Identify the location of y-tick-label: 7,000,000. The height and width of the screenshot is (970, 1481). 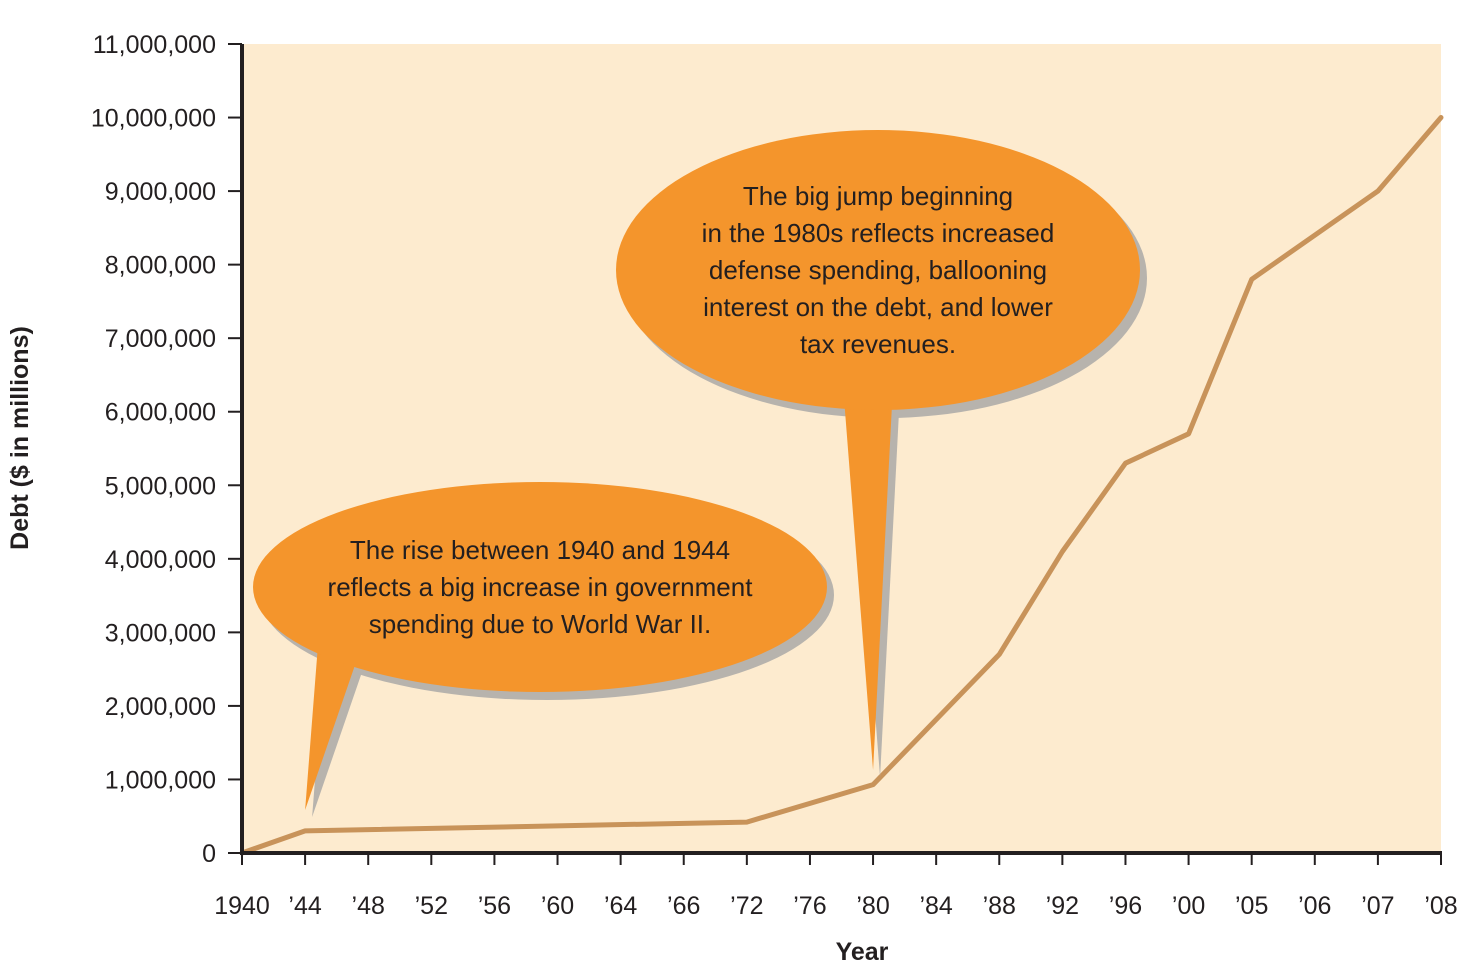
(160, 339).